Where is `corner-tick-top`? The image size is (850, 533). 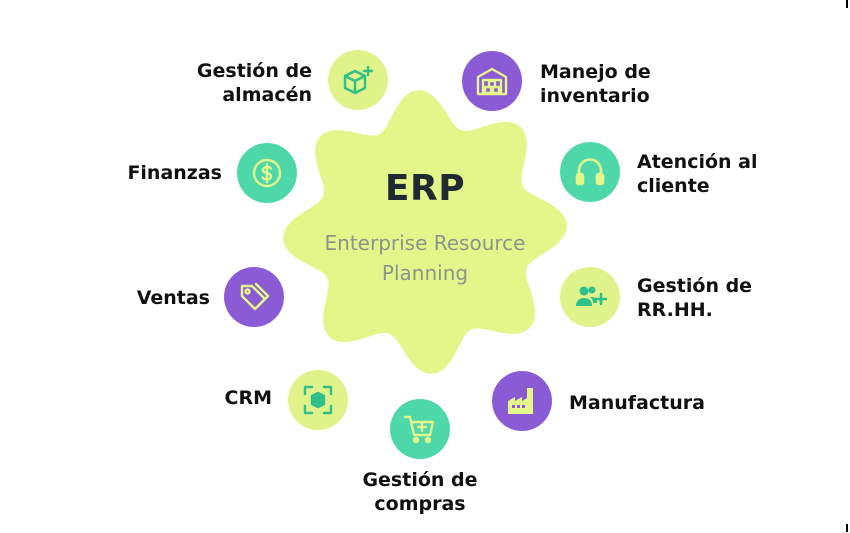
corner-tick-top is located at coordinates (847, 4).